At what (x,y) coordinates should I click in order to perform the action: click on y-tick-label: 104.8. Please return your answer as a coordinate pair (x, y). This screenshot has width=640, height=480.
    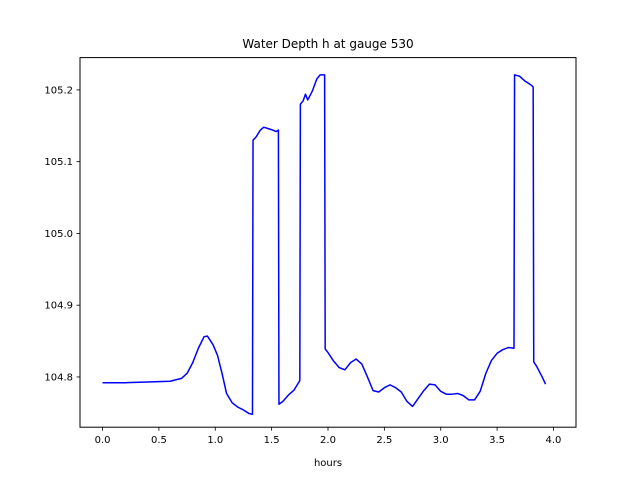
    Looking at the image, I should click on (58, 377).